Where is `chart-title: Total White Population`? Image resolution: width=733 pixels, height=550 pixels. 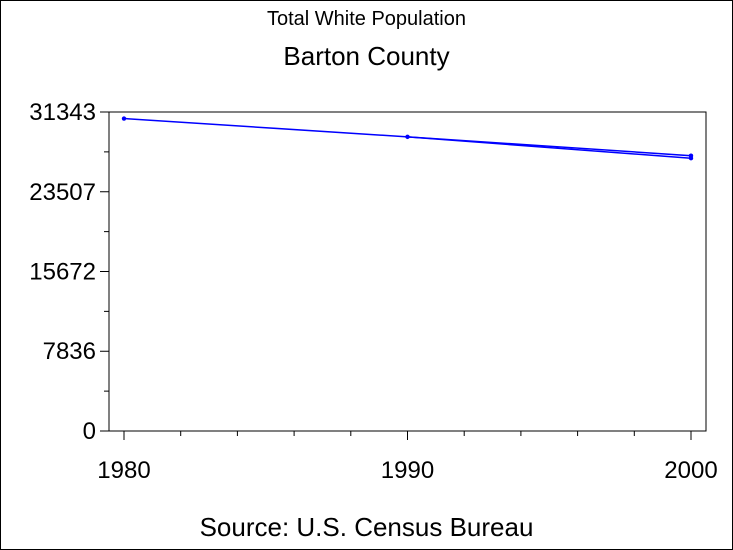
chart-title: Total White Population is located at coordinates (366, 19).